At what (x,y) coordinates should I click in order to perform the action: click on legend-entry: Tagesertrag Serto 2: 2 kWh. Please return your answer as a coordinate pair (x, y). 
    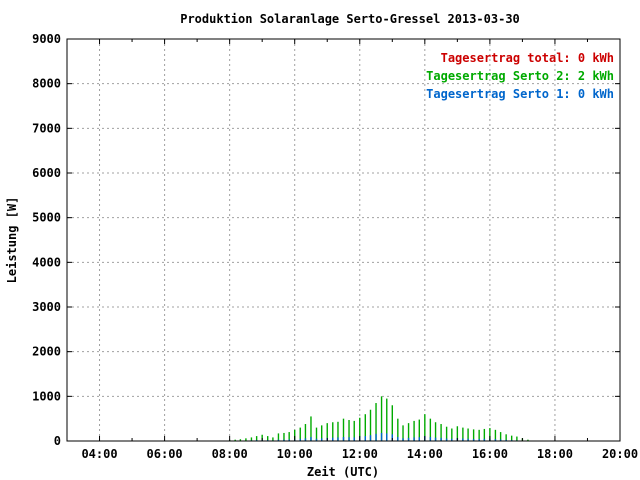
    Looking at the image, I should click on (520, 76).